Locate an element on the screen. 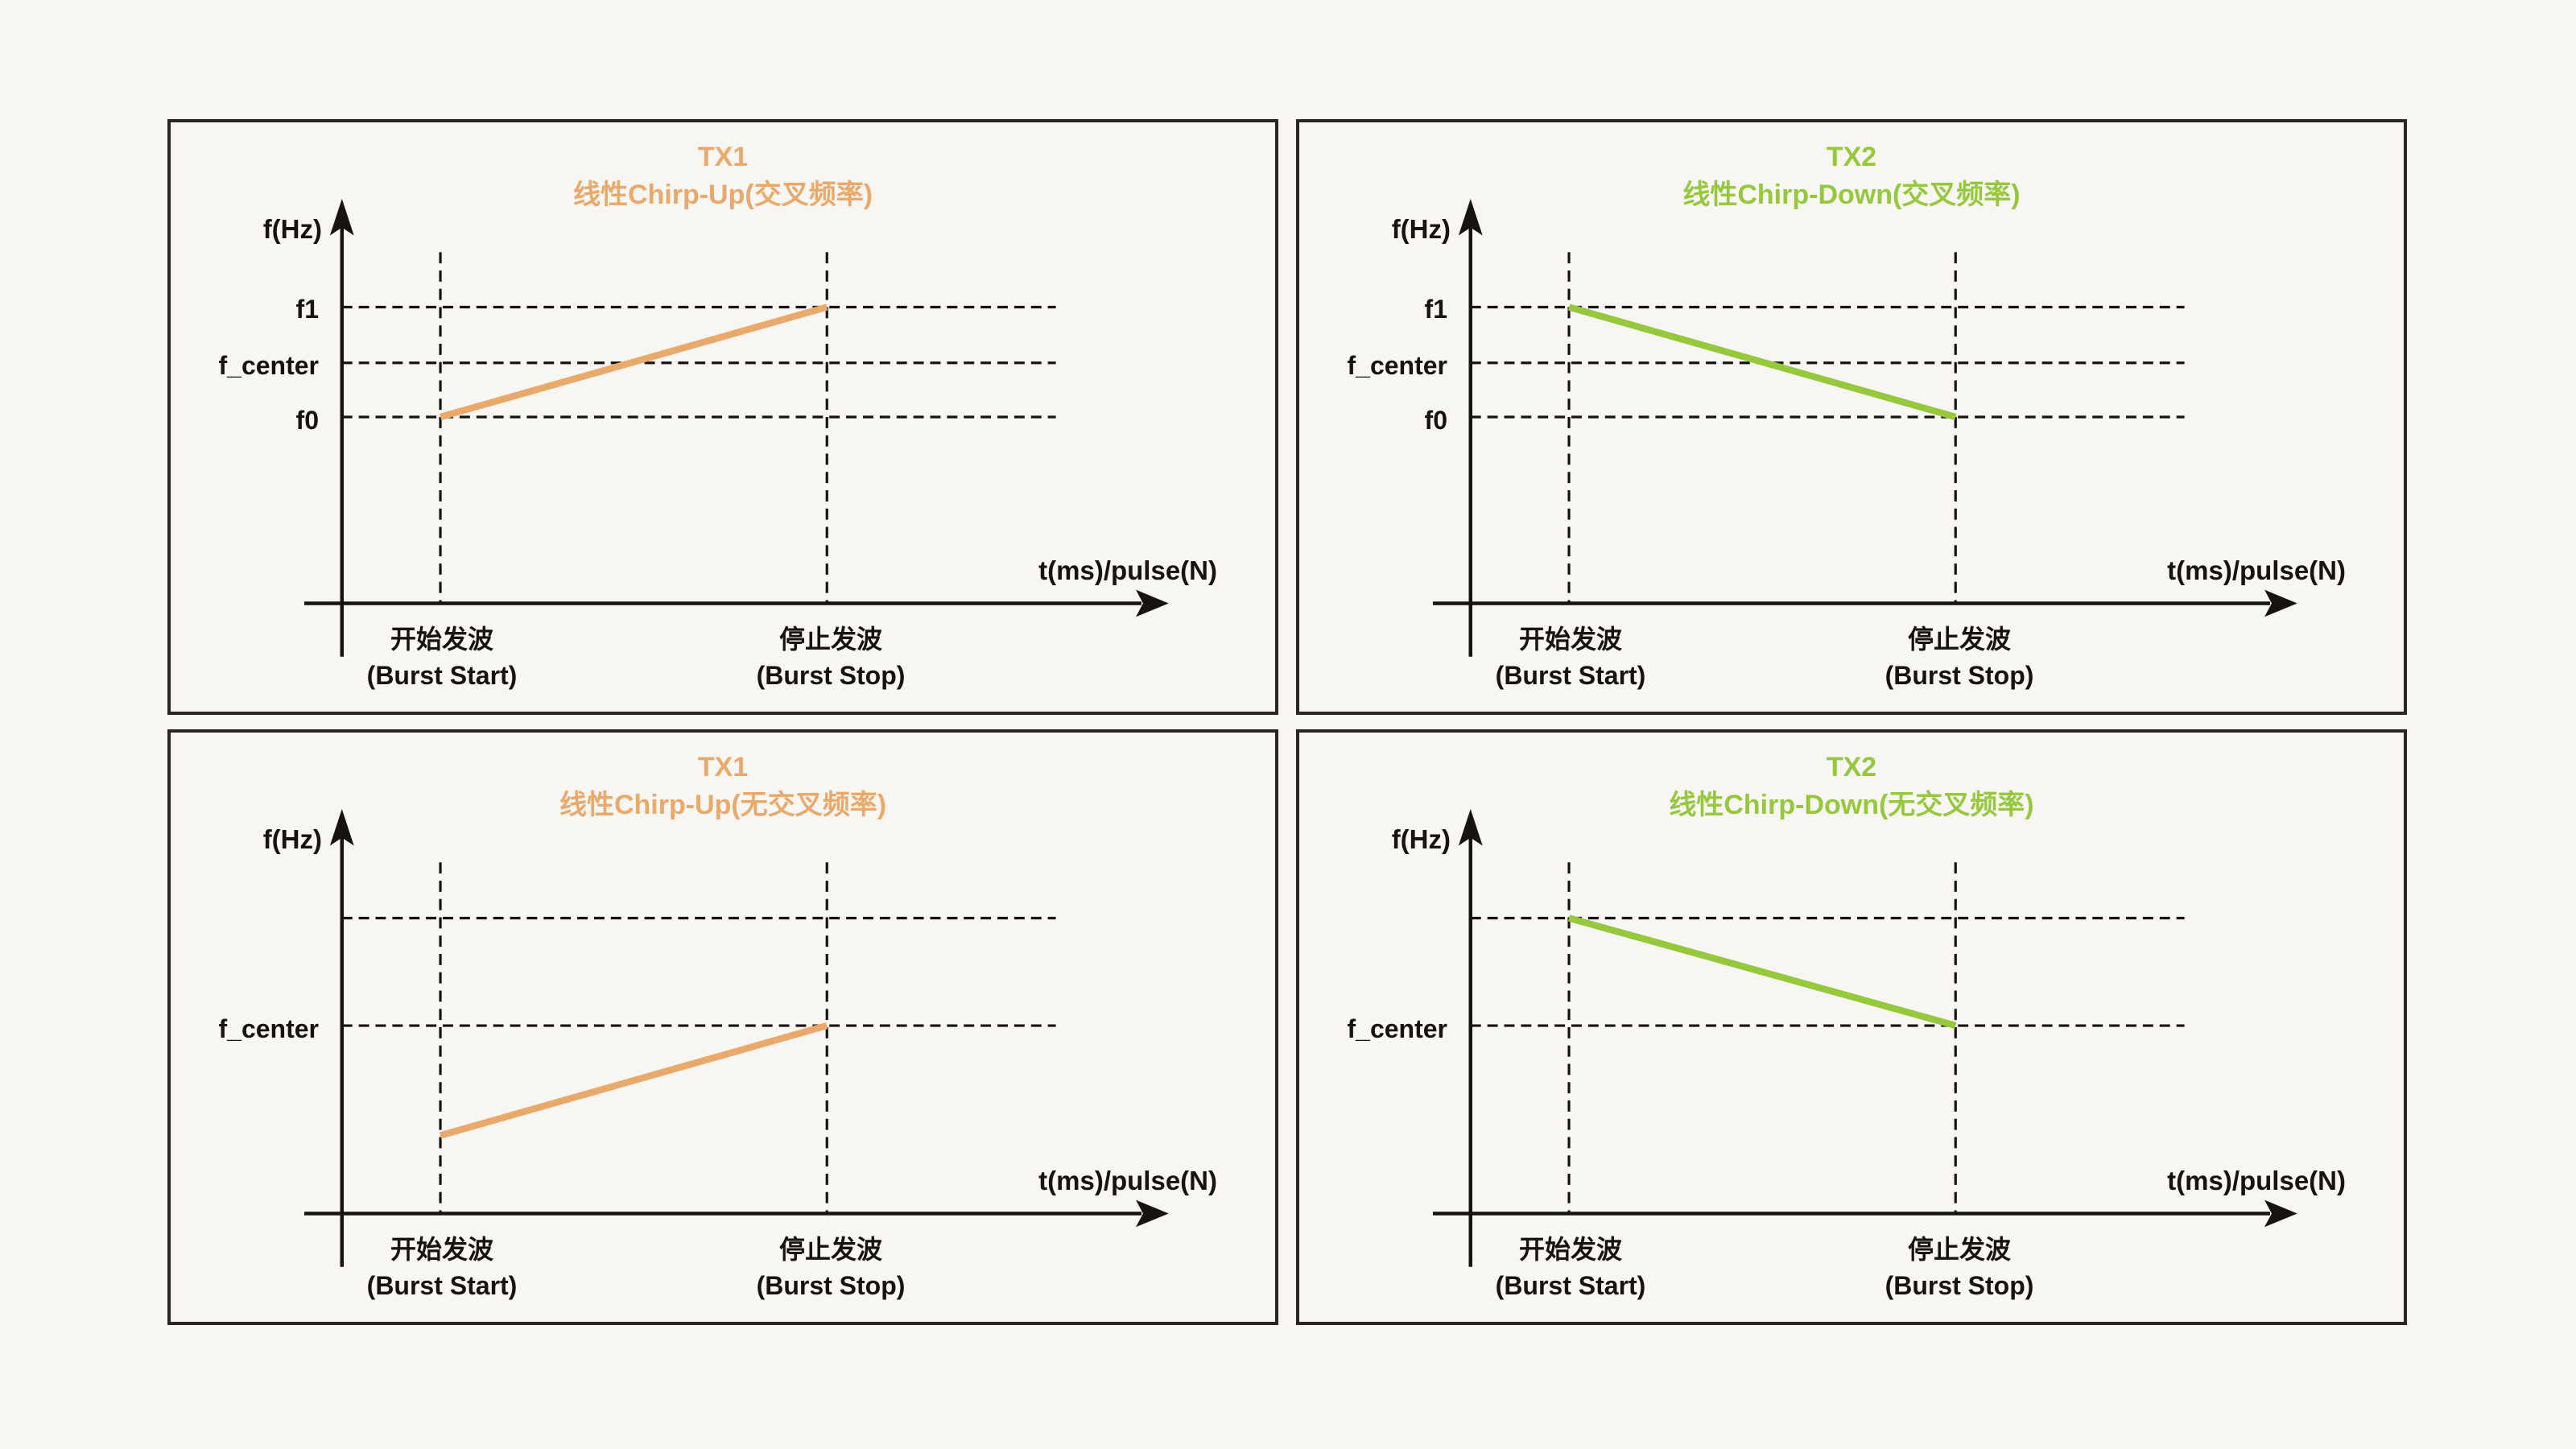  panel-title: TX1 线性Chirp-Up(交叉频率) is located at coordinates (723, 176).